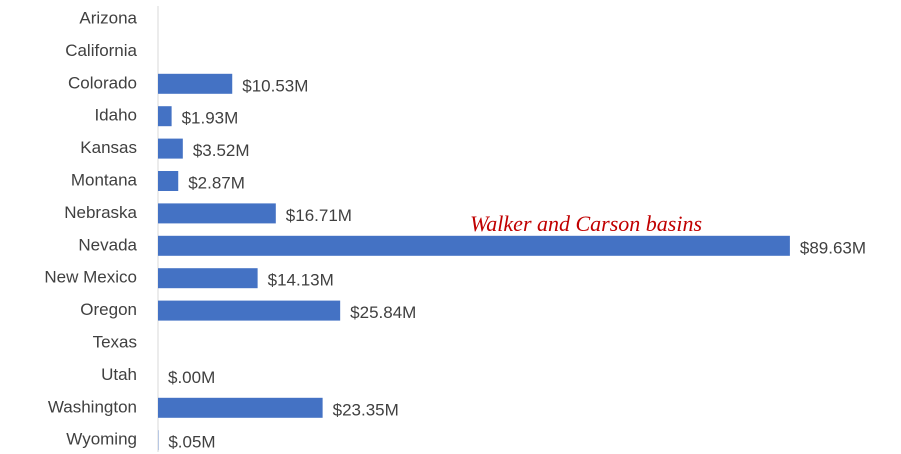 This screenshot has width=901, height=454. I want to click on category-label: Colorado, so click(102, 82).